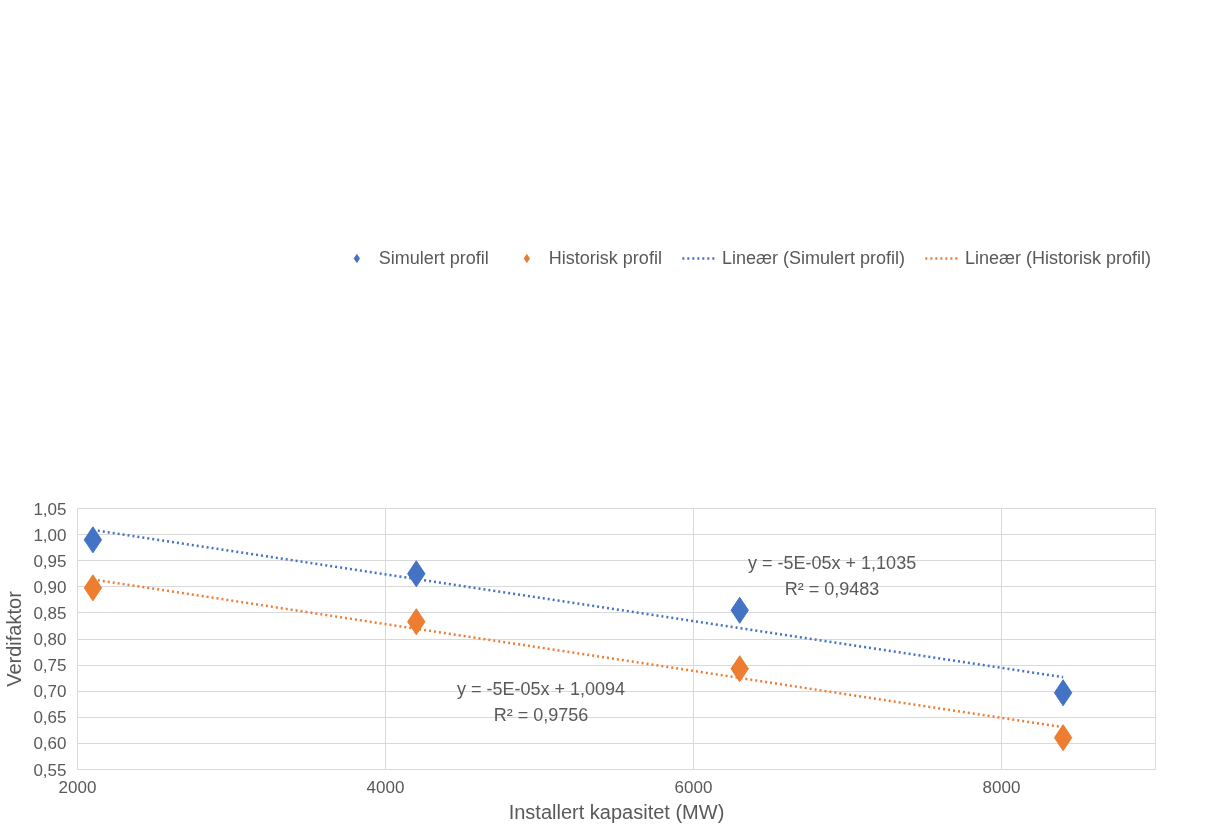 Image resolution: width=1212 pixels, height=837 pixels. I want to click on y-tick-label: 0,90, so click(50, 587).